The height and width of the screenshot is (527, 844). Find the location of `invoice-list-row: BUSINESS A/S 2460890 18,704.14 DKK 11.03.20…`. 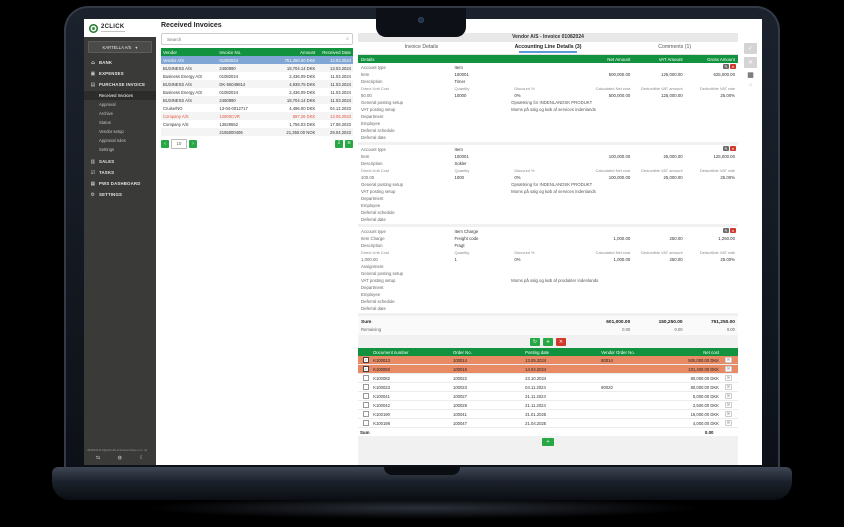

invoice-list-row: BUSINESS A/S 2460890 18,704.14 DKK 11.03.20… is located at coordinates (257, 100).